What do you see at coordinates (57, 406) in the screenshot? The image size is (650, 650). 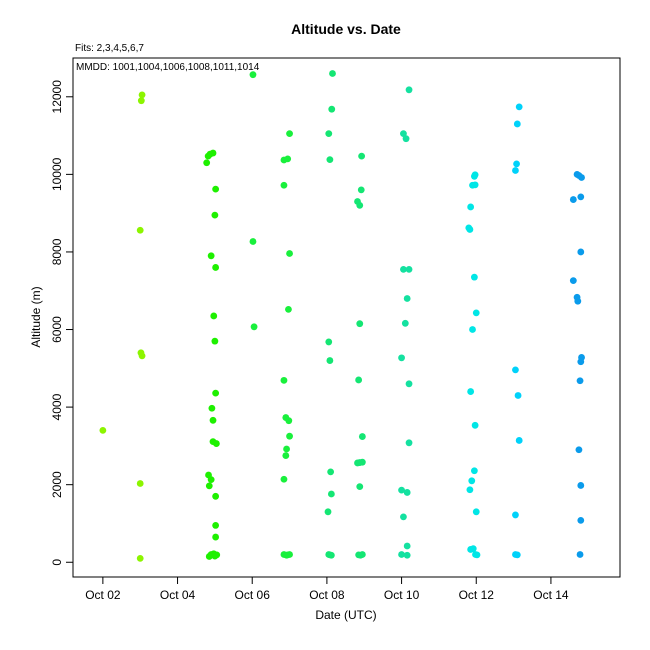 I see `y-tick-label: 4000` at bounding box center [57, 406].